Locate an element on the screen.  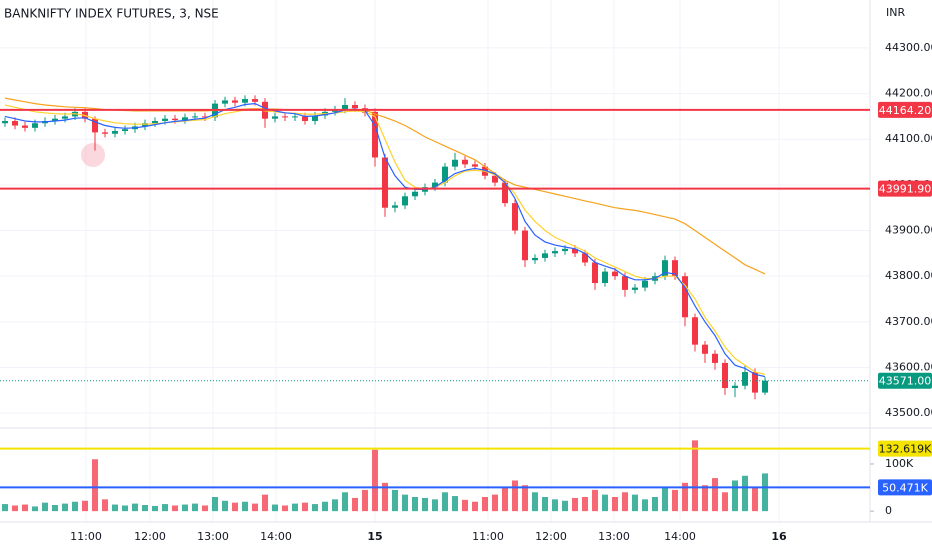
level-label: 43571.00 is located at coordinates (905, 381).